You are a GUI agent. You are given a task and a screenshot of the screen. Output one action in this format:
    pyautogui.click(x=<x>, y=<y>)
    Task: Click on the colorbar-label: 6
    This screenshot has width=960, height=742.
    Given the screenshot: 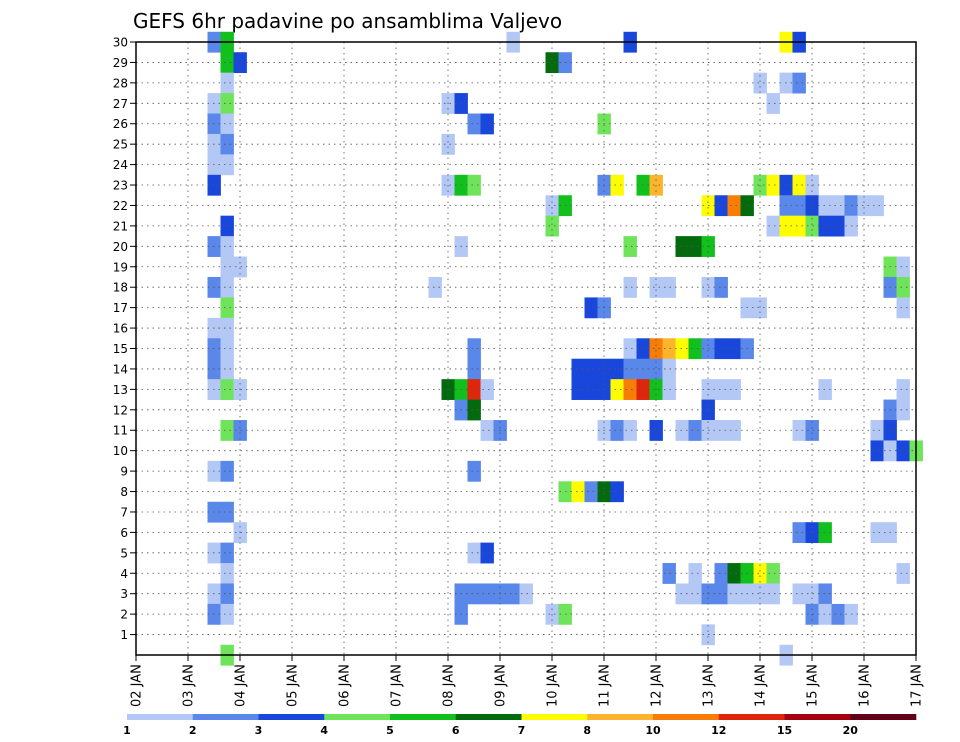 What is the action you would take?
    pyautogui.click(x=456, y=730)
    